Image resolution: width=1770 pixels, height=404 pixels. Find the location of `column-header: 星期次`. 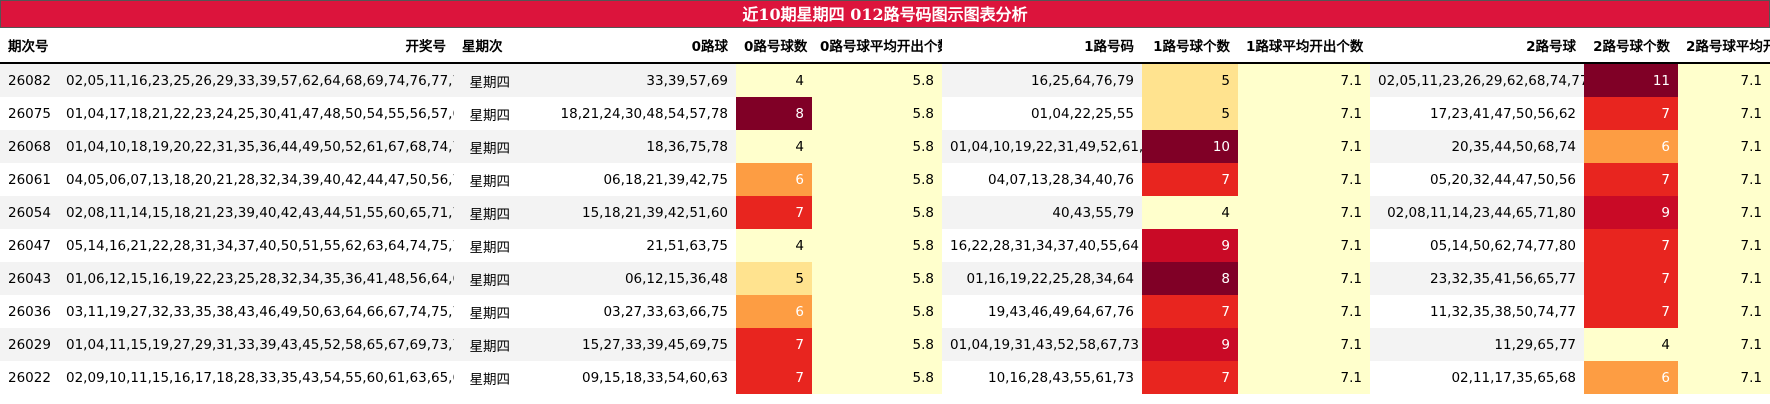

column-header: 星期次 is located at coordinates (486, 46).